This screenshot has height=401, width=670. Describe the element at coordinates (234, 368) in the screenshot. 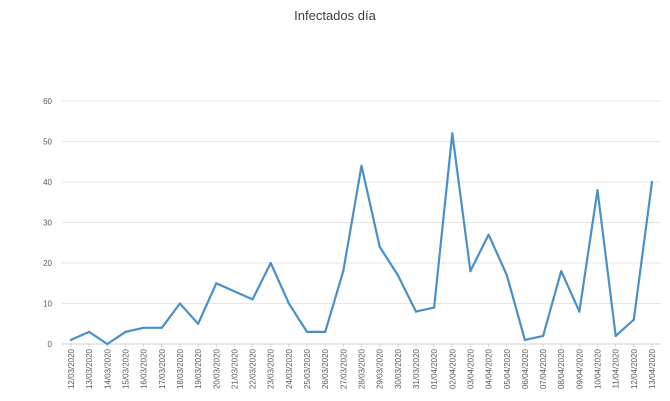

I see `x-tick-label: 21/03/2020` at that location.